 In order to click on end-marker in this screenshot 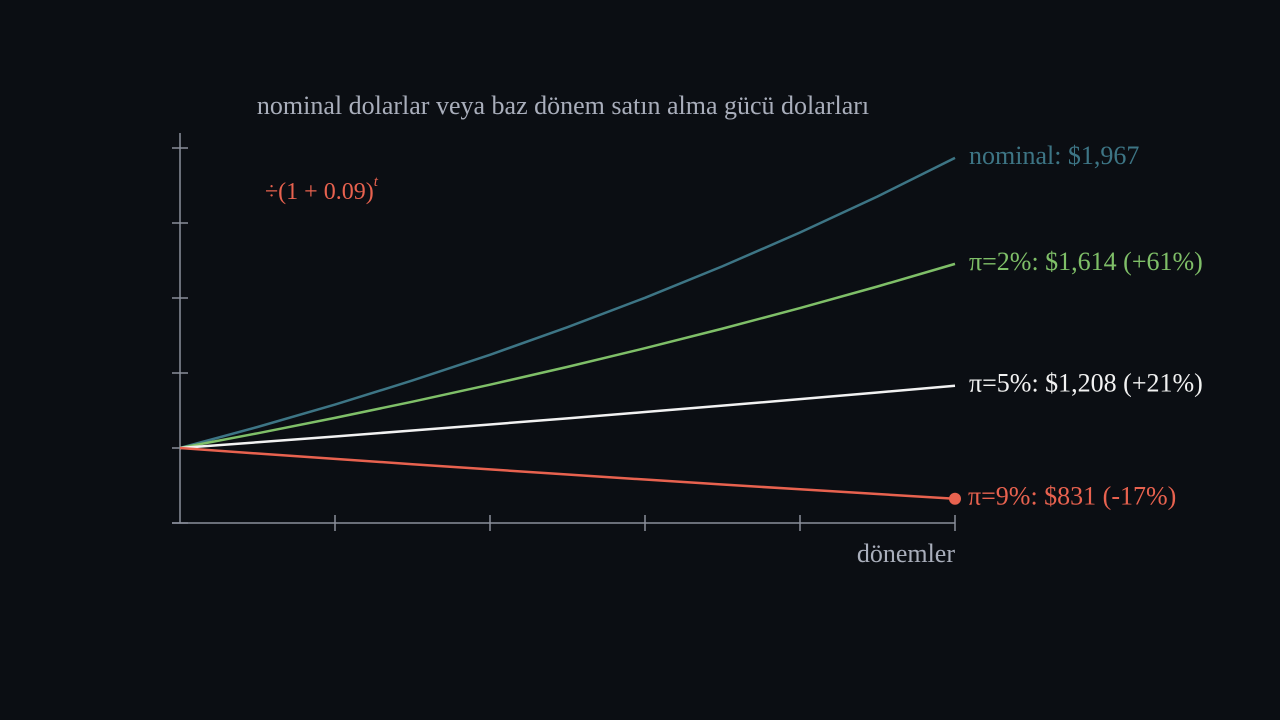, I will do `click(955, 498)`.